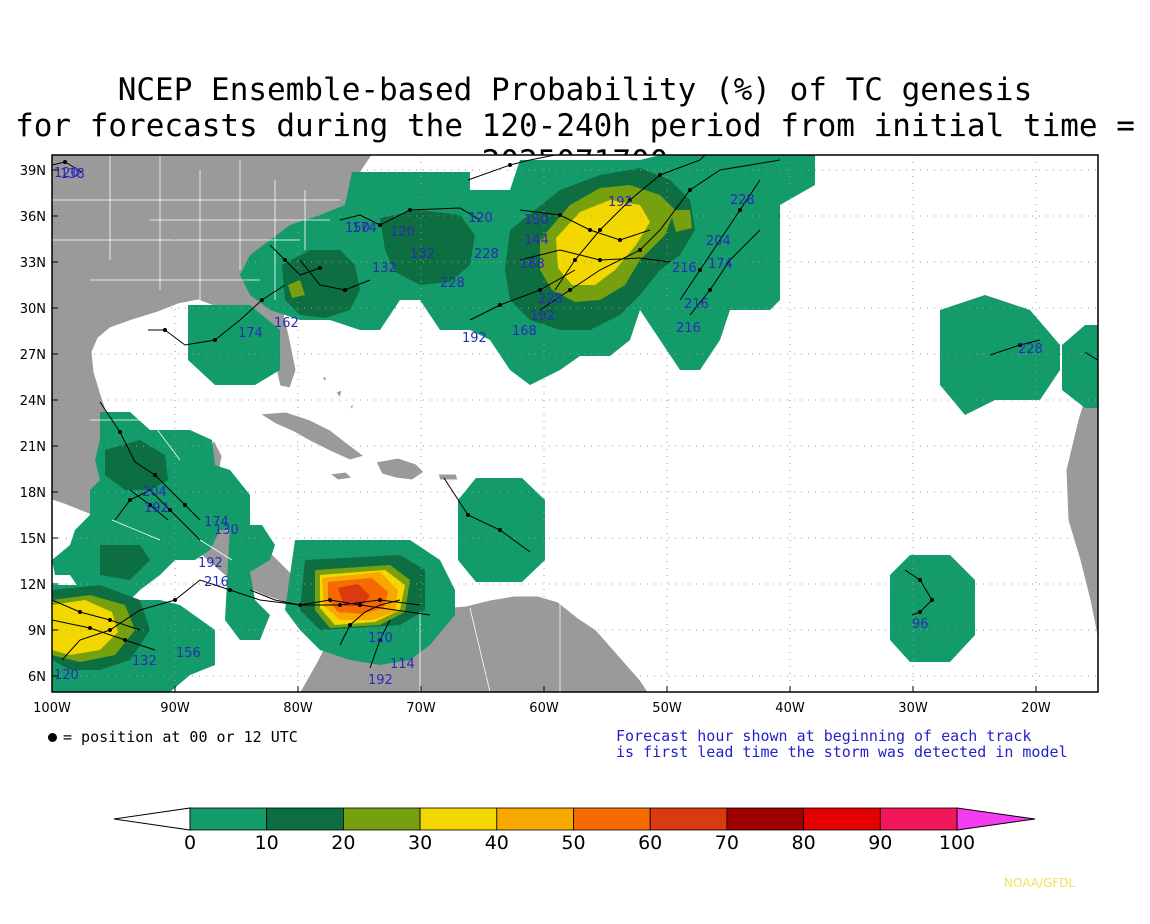 The width and height of the screenshot is (1150, 924). I want to click on lon-label: 30W, so click(913, 708).